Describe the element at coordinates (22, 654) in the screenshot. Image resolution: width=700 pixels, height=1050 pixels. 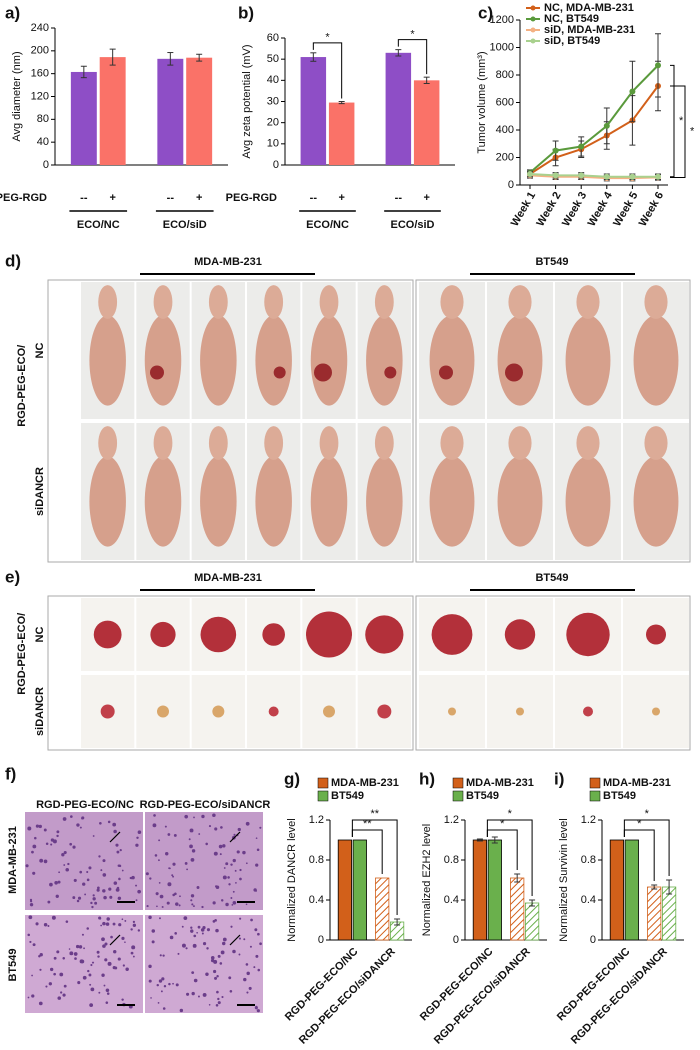
I see `side-label: RGD-PEG-ECO/` at that location.